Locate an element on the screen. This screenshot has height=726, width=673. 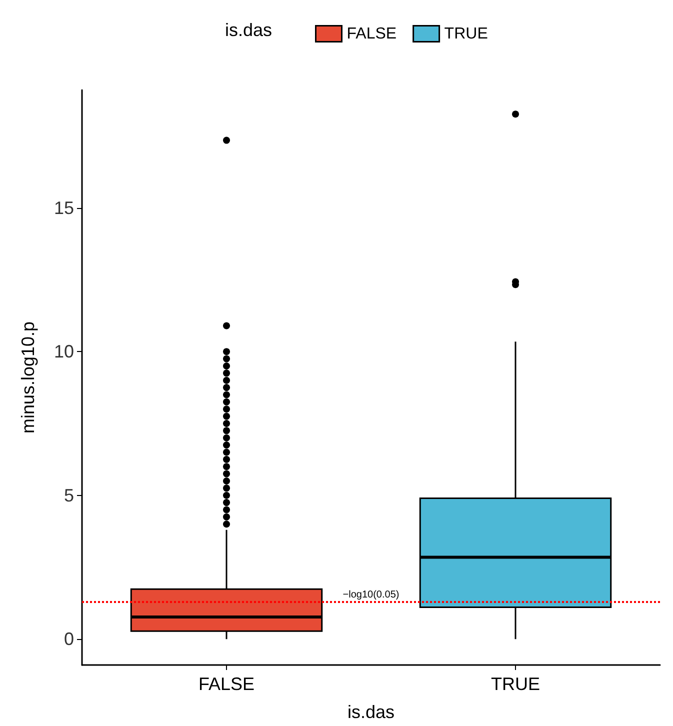
legend-label: TRUE is located at coordinates (466, 33).